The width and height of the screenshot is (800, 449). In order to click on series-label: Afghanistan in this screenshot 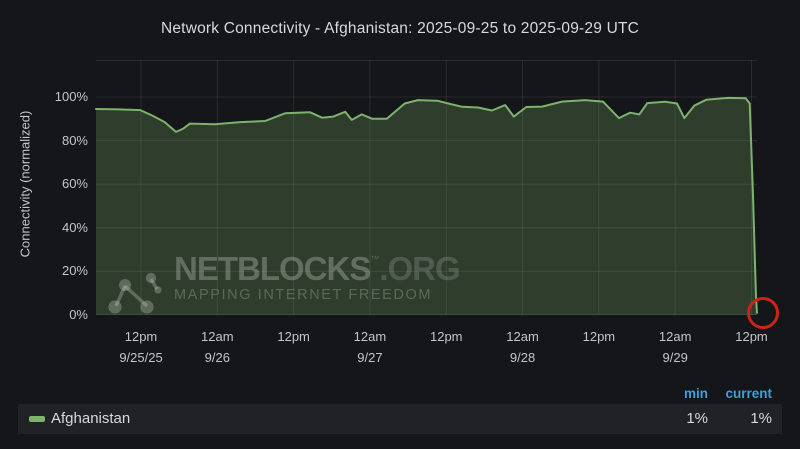, I will do `click(91, 418)`.